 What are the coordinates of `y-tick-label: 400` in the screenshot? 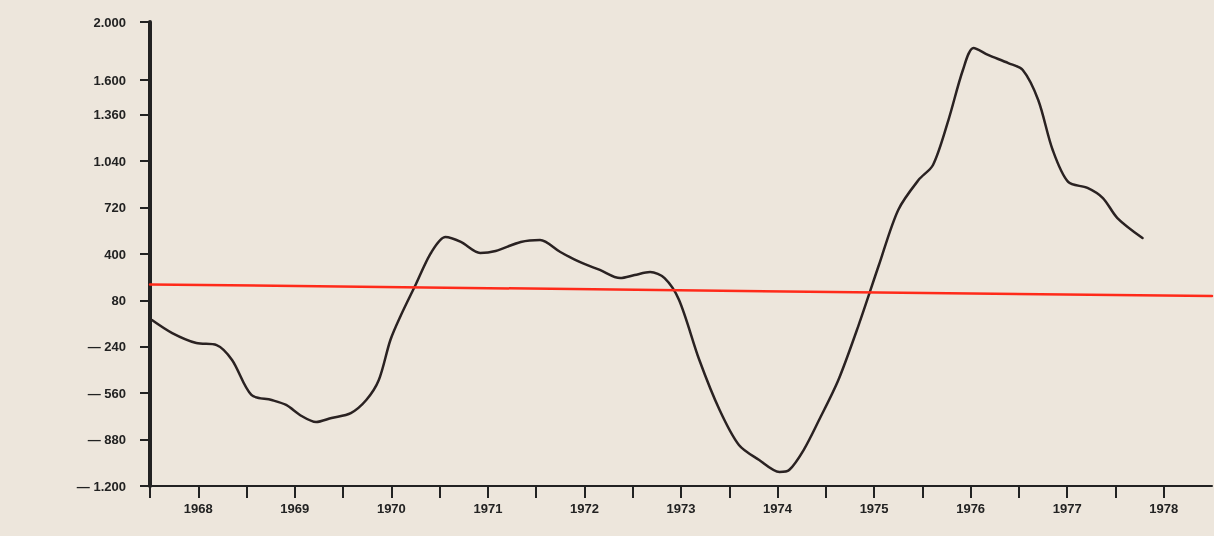 It's located at (115, 254).